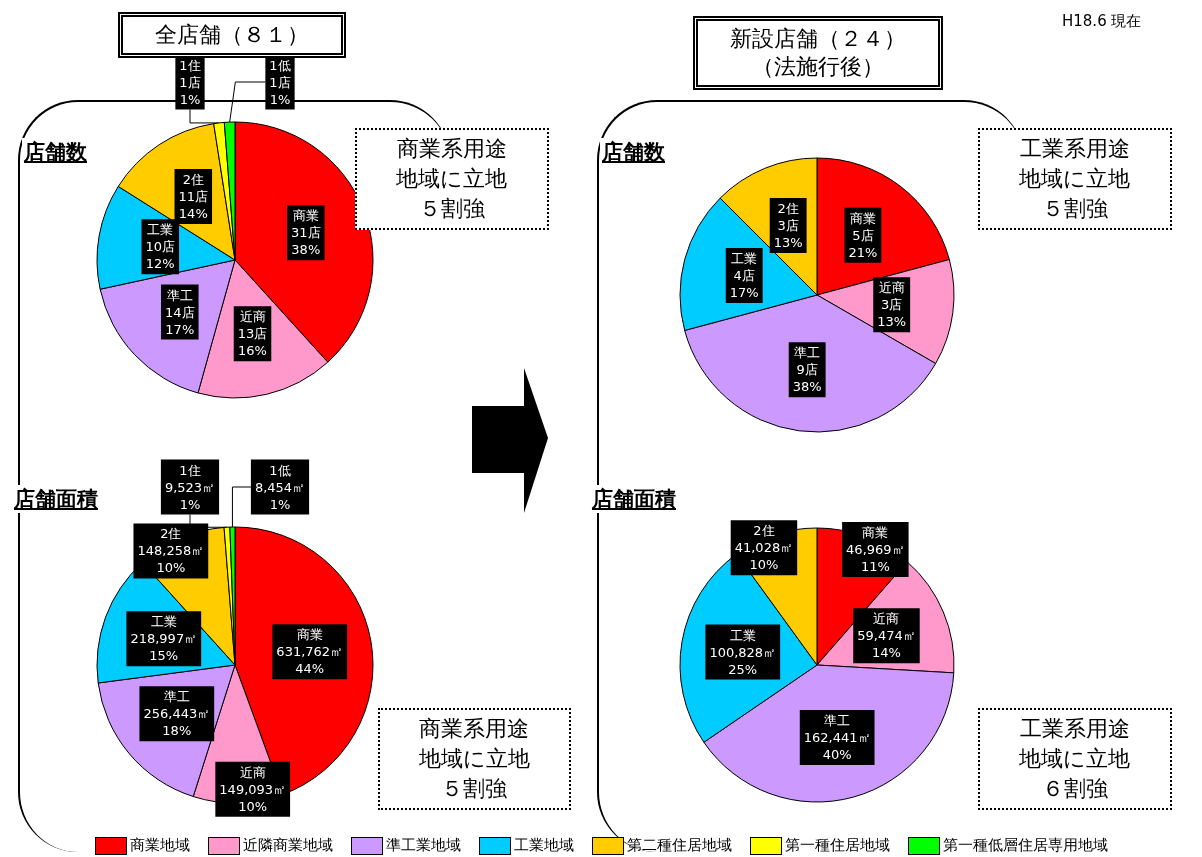  What do you see at coordinates (190, 495) in the screenshot?
I see `data-label: 9,523㎡ 1%` at bounding box center [190, 495].